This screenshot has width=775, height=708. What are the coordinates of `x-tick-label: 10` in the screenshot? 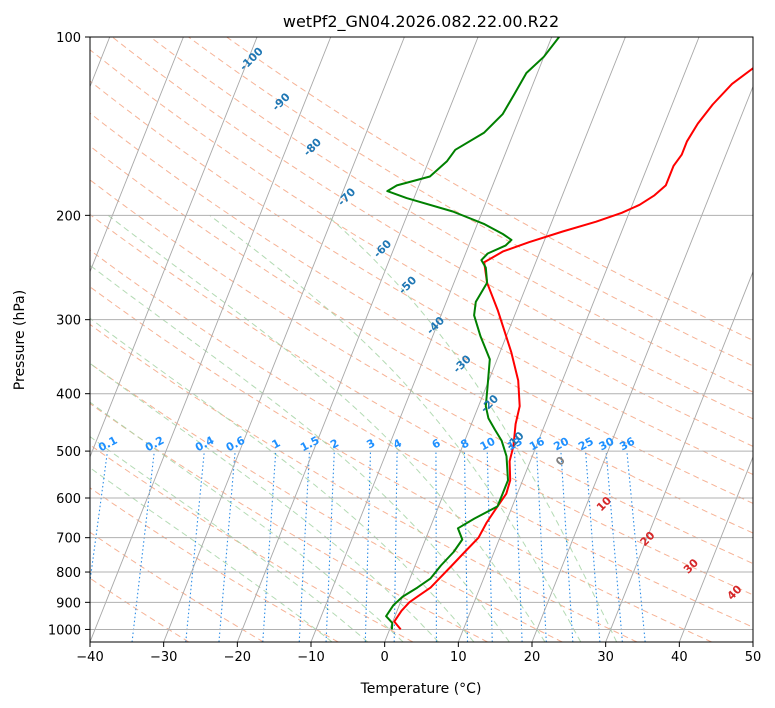 It's located at (458, 657).